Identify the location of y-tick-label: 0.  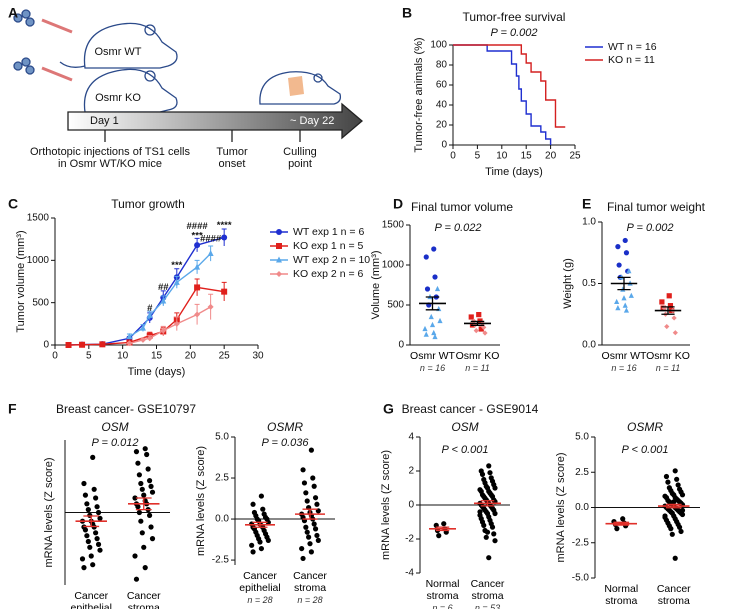
(444, 145).